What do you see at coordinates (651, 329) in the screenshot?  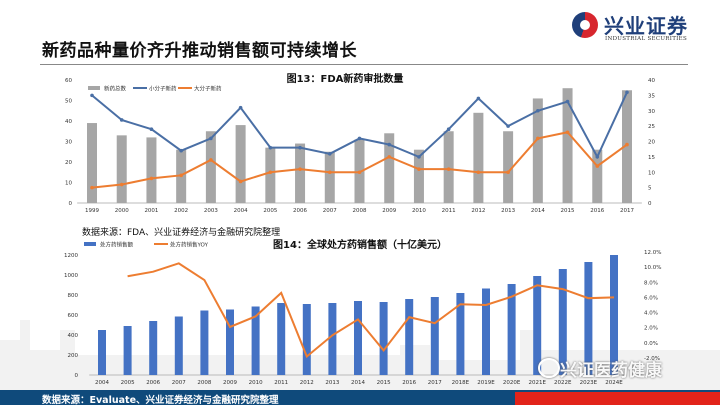 I see `y-right-tick-label: 2.0%` at bounding box center [651, 329].